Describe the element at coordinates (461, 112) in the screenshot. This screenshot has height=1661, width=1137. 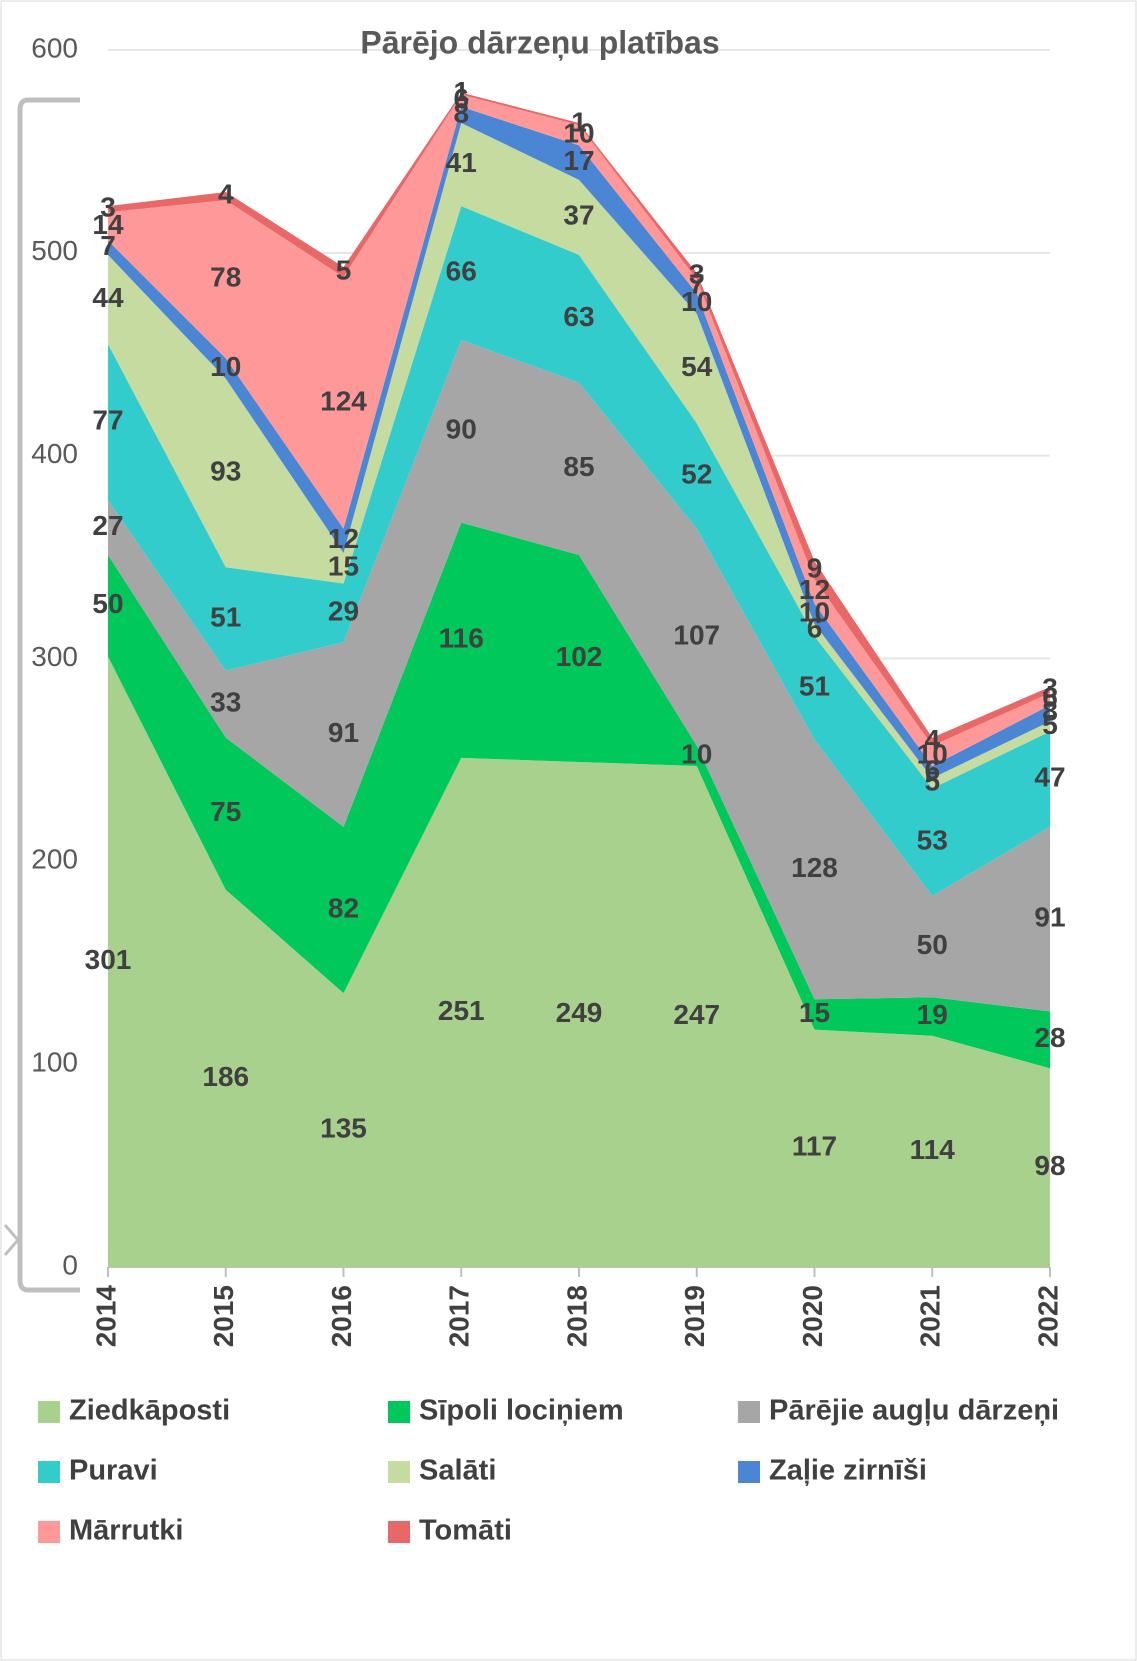
I see `data-label: 8` at that location.